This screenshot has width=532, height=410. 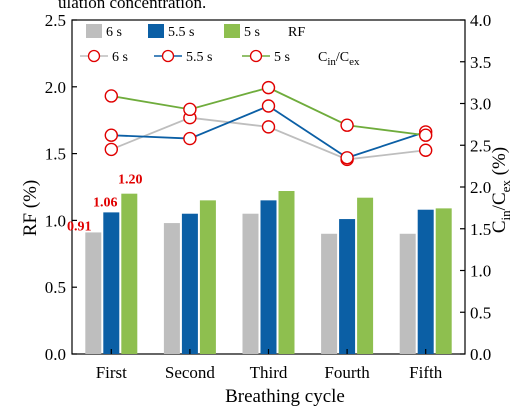 What do you see at coordinates (129, 273) in the screenshot?
I see `bar-5-s-first` at bounding box center [129, 273].